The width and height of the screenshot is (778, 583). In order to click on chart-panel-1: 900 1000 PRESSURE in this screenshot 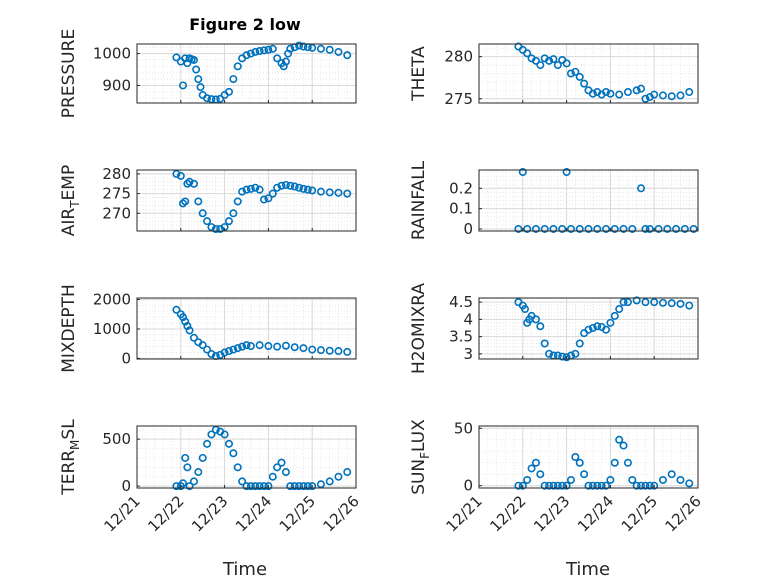, I will do `click(208, 73)`.